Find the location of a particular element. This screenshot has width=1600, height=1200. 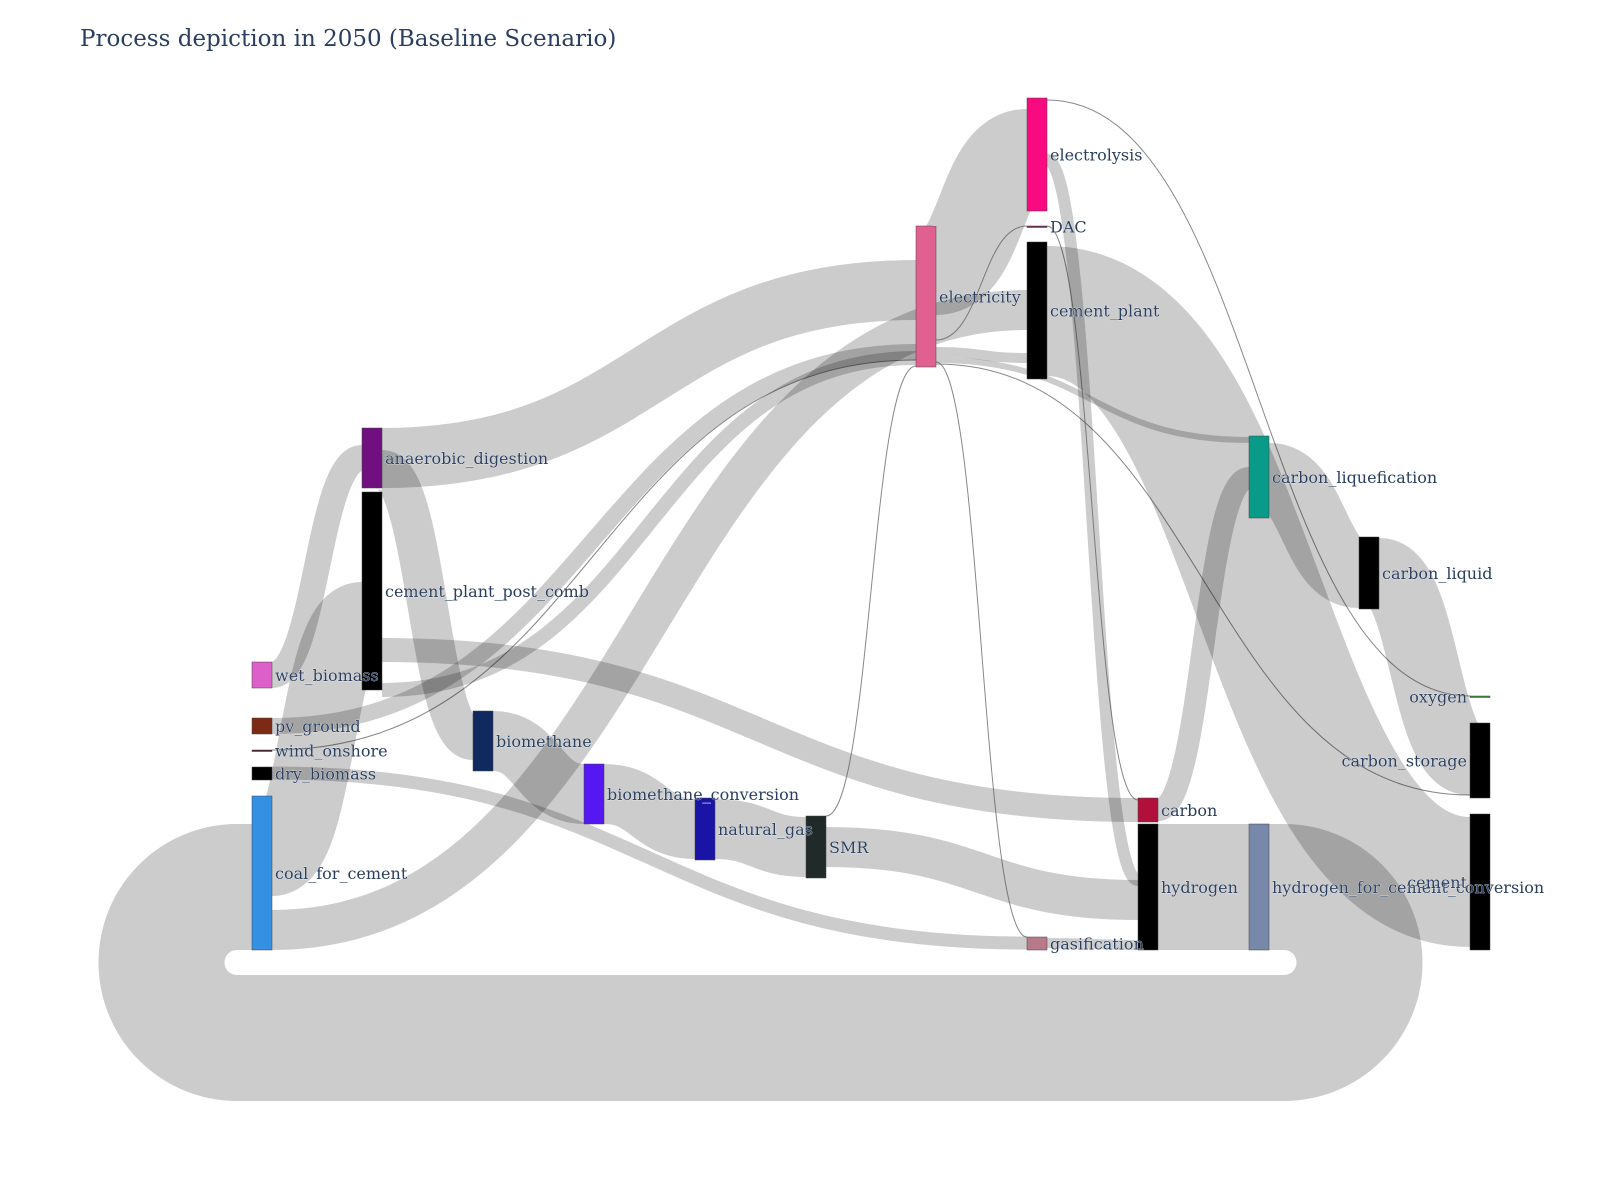

node-label-wet_biomass: wet_biomass is located at coordinates (327, 675).